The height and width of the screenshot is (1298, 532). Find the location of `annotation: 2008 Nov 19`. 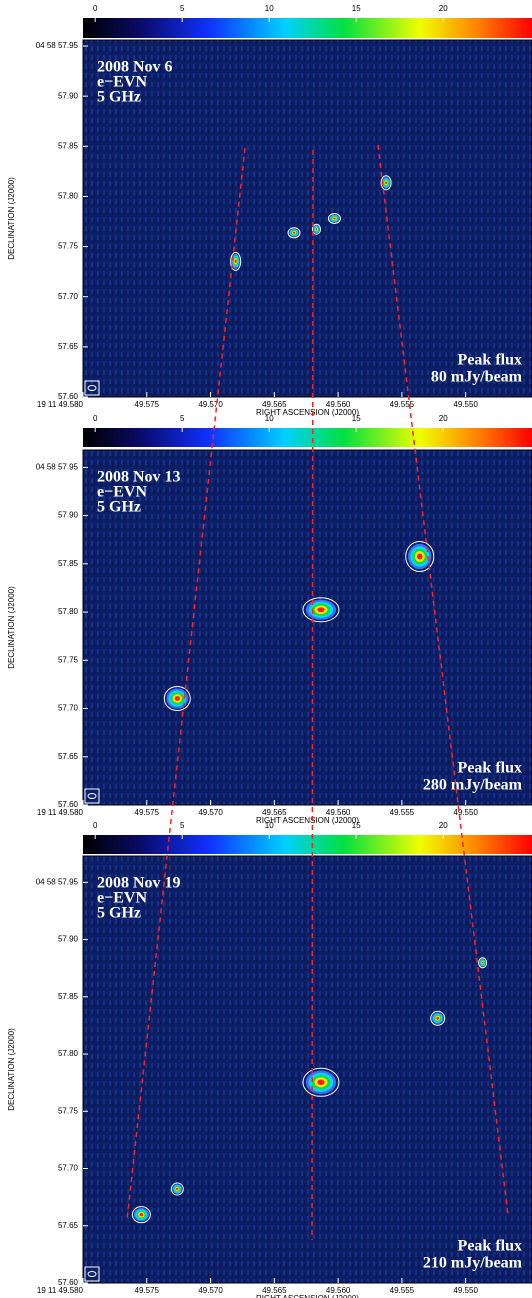

annotation: 2008 Nov 19 is located at coordinates (139, 883).